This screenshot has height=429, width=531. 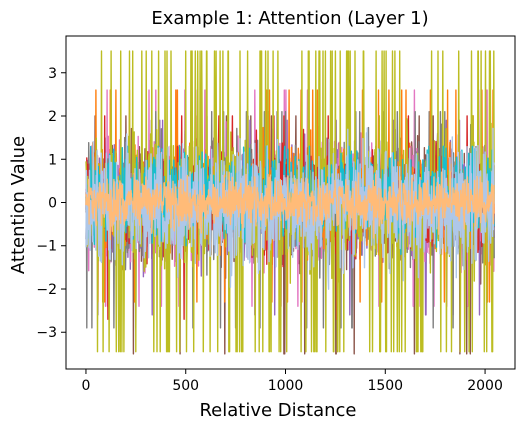 What do you see at coordinates (289, 18) in the screenshot?
I see `chart-title: Example 1: Attention (Layer 1)` at bounding box center [289, 18].